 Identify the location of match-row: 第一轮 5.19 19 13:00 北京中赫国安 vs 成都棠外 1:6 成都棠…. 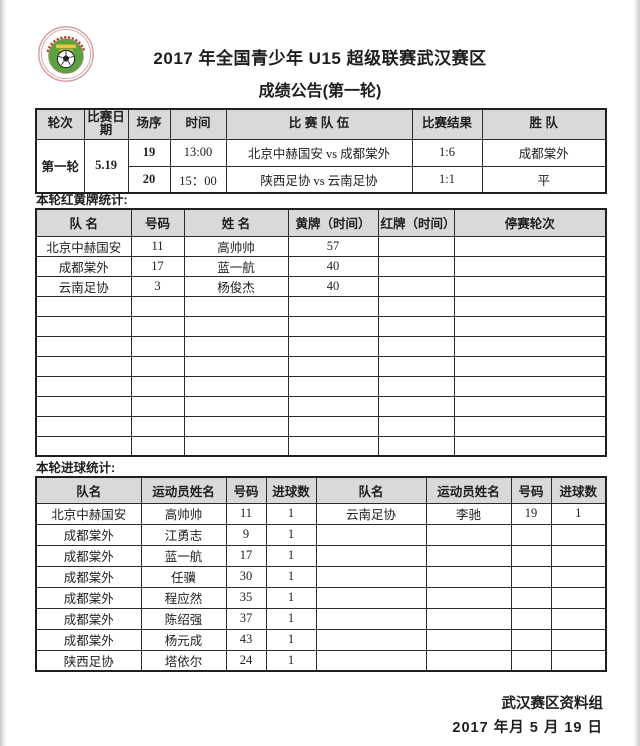
(321, 166).